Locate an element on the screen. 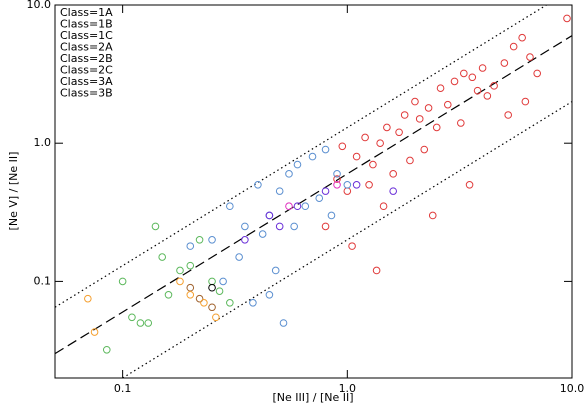  x-tick-label: 1.0 is located at coordinates (348, 388).